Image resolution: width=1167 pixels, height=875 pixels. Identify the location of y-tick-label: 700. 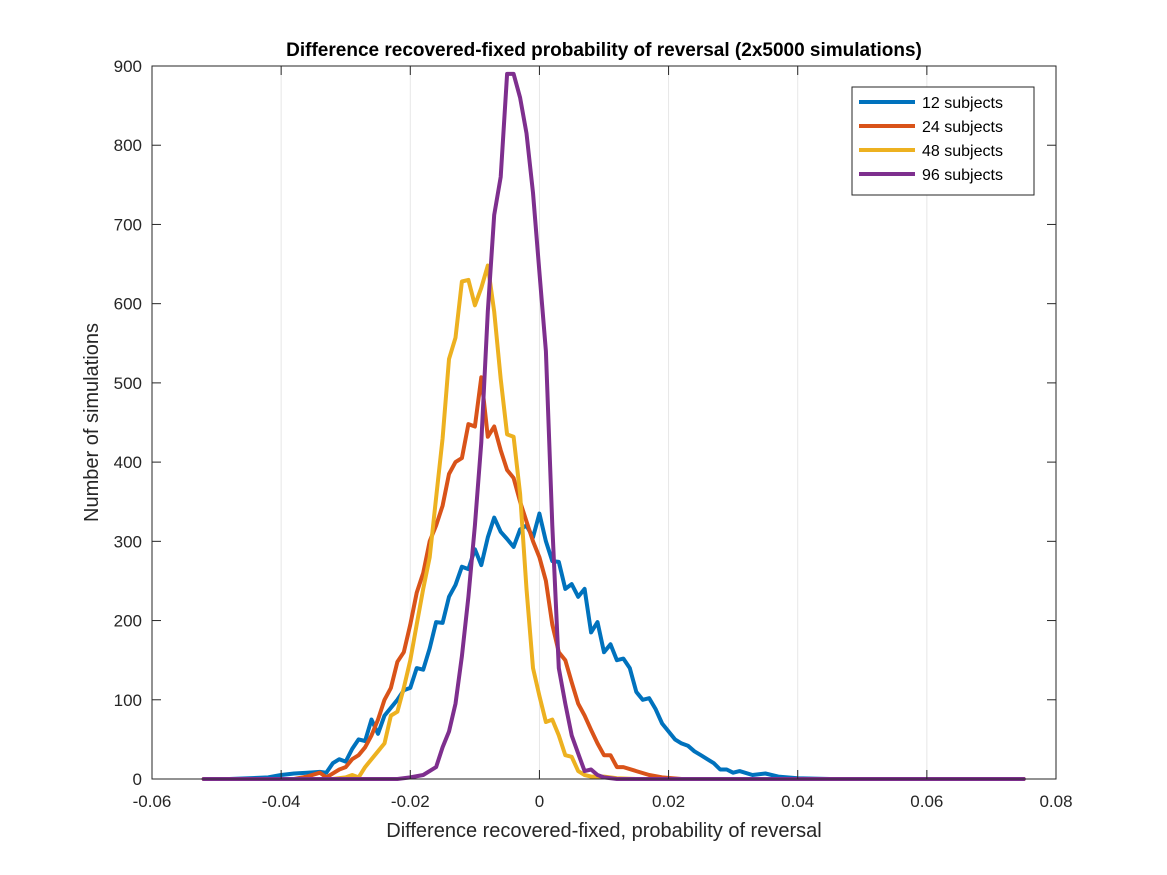
(128, 224).